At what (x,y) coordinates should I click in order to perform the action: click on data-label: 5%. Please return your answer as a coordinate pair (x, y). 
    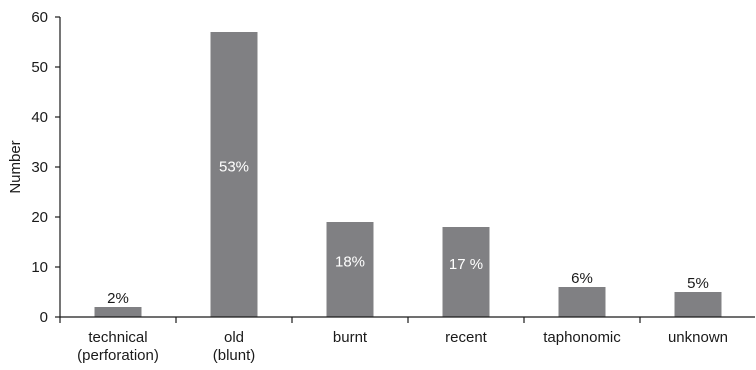
    Looking at the image, I should click on (698, 283).